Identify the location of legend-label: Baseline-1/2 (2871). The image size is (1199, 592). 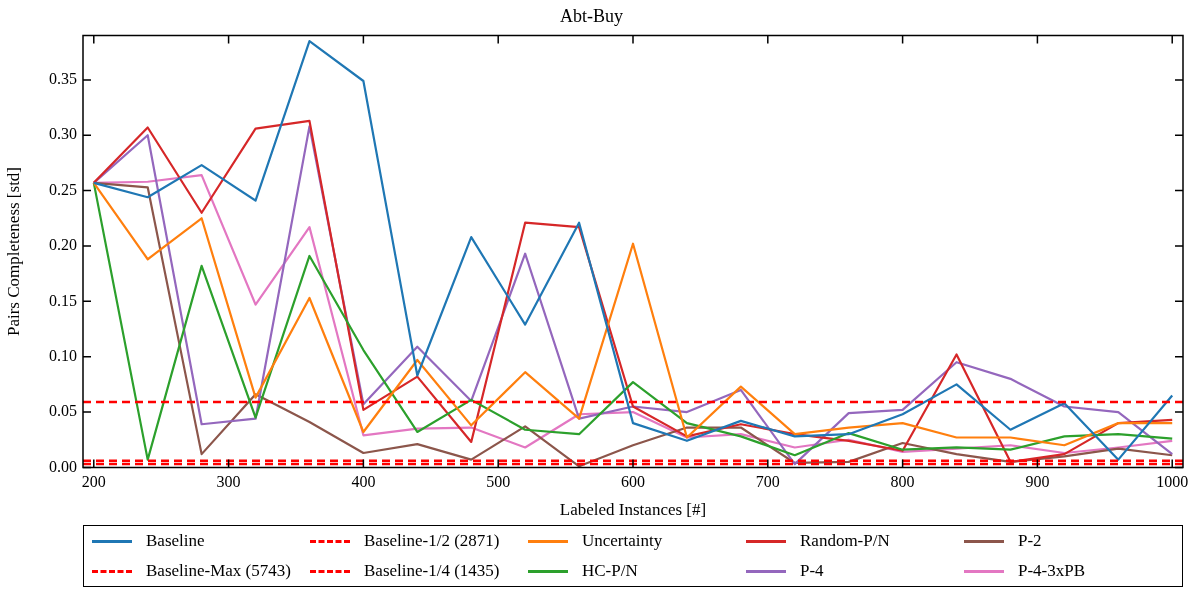
(432, 541).